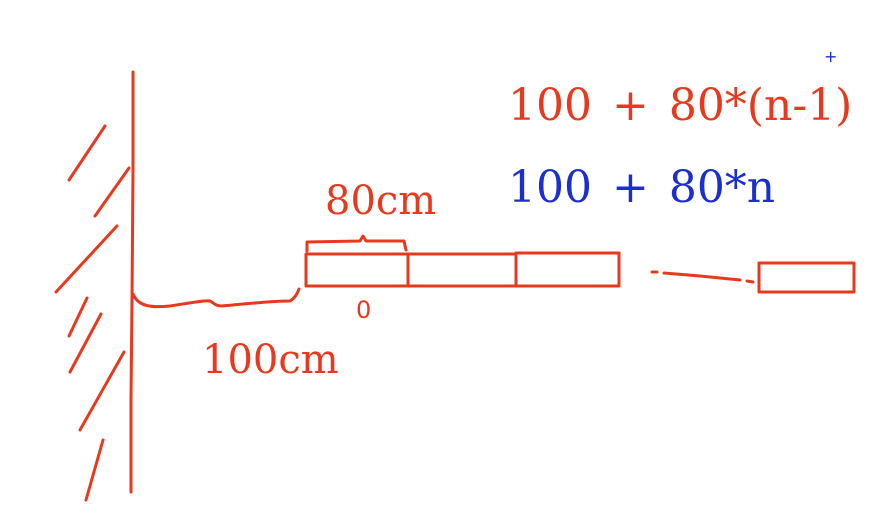  What do you see at coordinates (92, 313) in the screenshot?
I see `wall-hatching` at bounding box center [92, 313].